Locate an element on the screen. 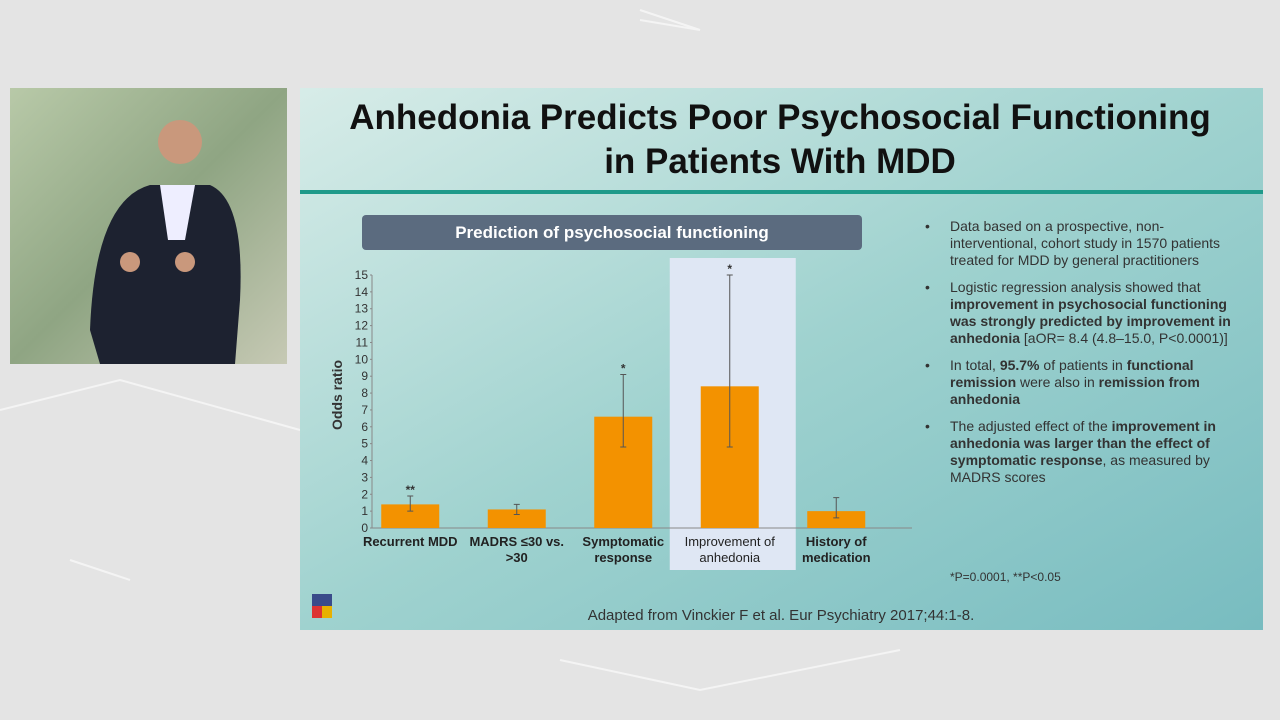 This screenshot has width=1280, height=720. x-tick-label: Improvement of anhedonia is located at coordinates (729, 549).